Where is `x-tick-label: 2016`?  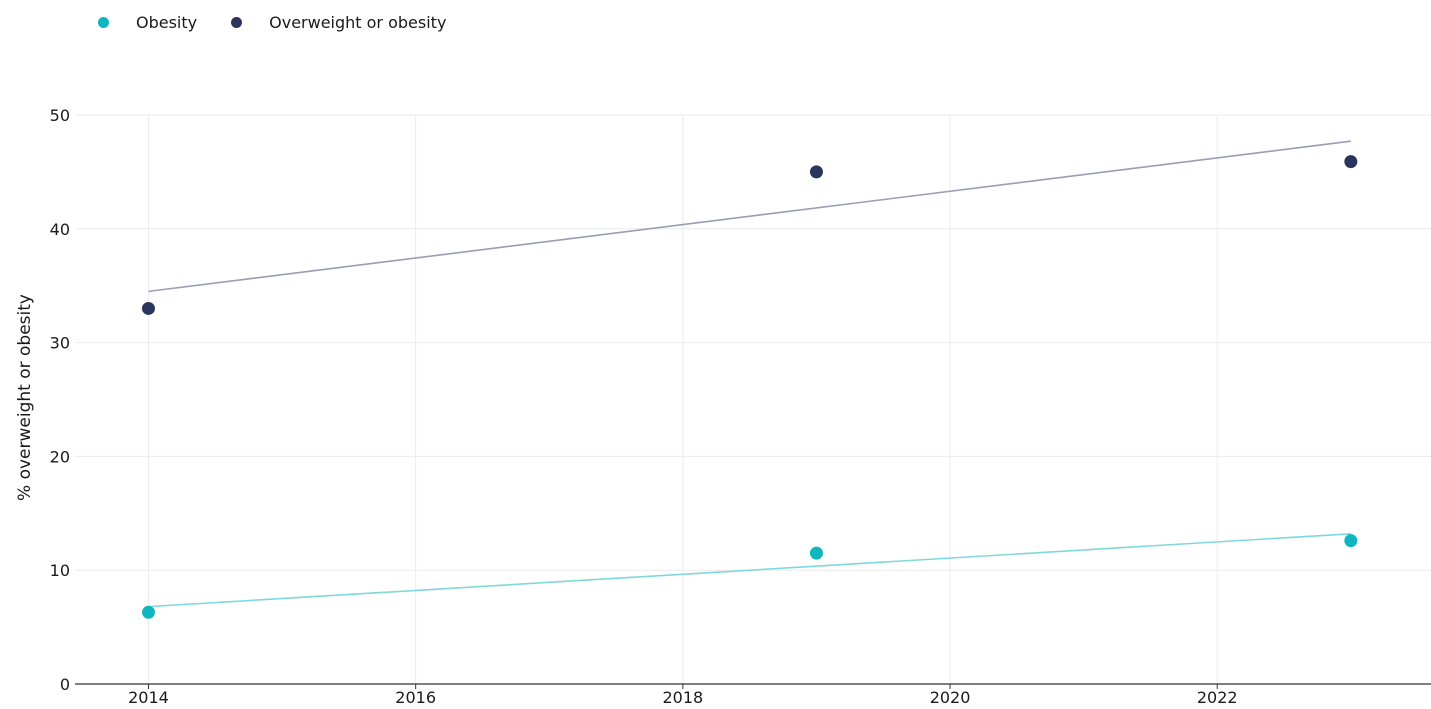 x-tick-label: 2016 is located at coordinates (415, 697).